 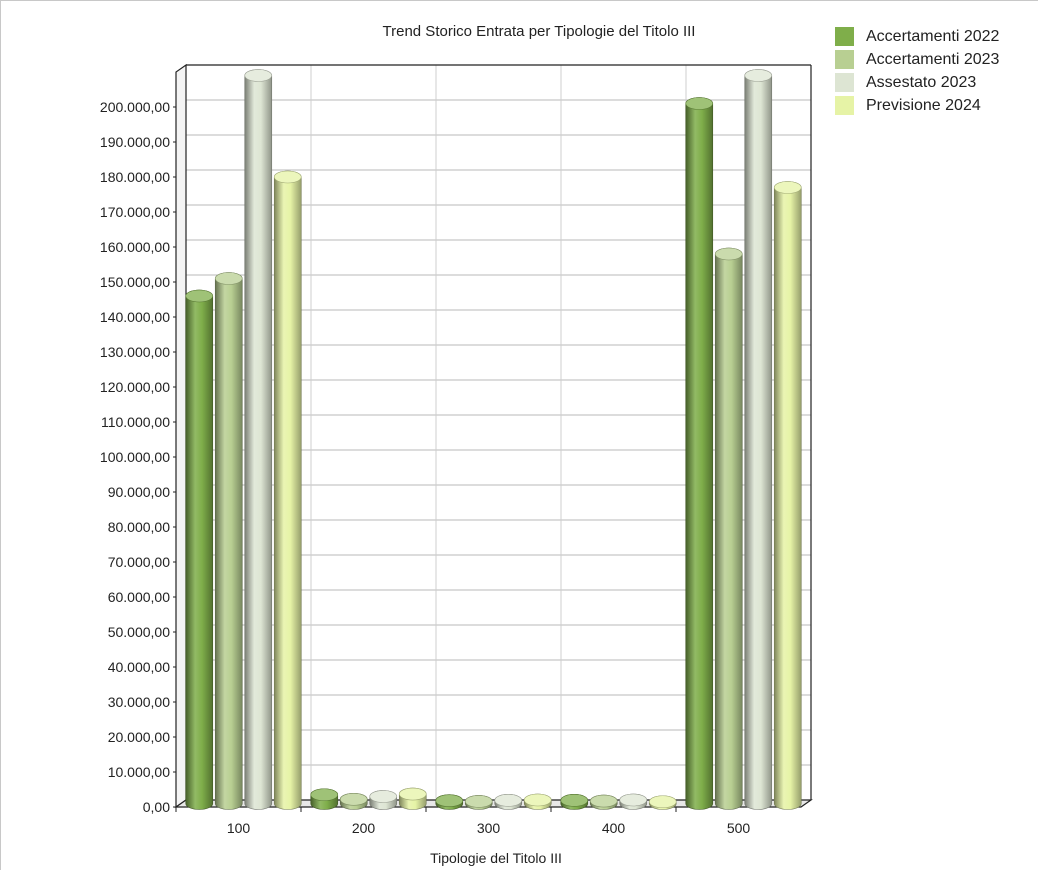 What do you see at coordinates (135, 212) in the screenshot?
I see `y-tick-label: 170.000,00` at bounding box center [135, 212].